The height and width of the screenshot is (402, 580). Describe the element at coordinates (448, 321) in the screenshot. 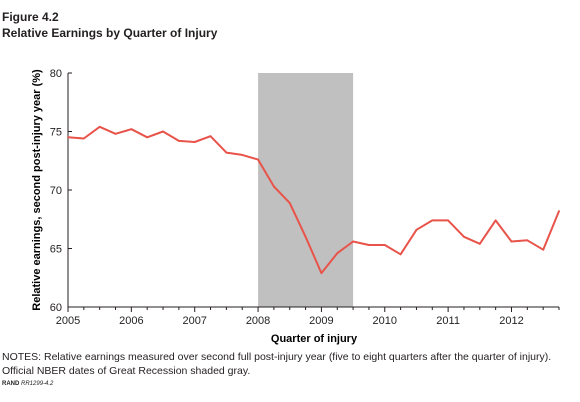

I see `x-tick-label: 2011` at that location.